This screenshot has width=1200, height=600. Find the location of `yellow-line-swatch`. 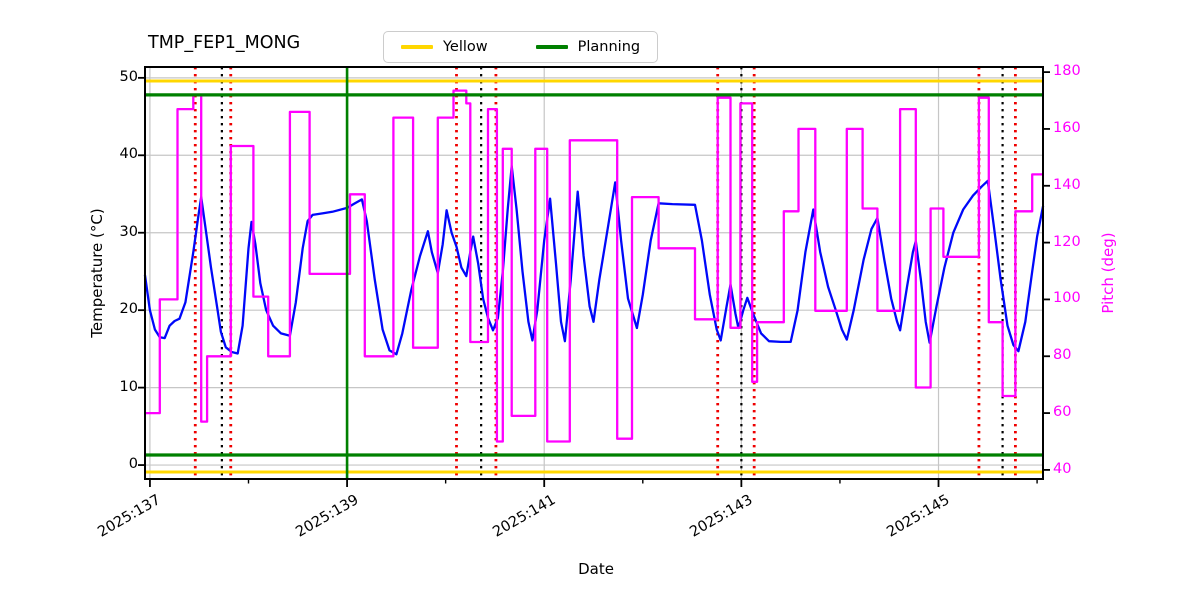

yellow-line-swatch is located at coordinates (417, 47).